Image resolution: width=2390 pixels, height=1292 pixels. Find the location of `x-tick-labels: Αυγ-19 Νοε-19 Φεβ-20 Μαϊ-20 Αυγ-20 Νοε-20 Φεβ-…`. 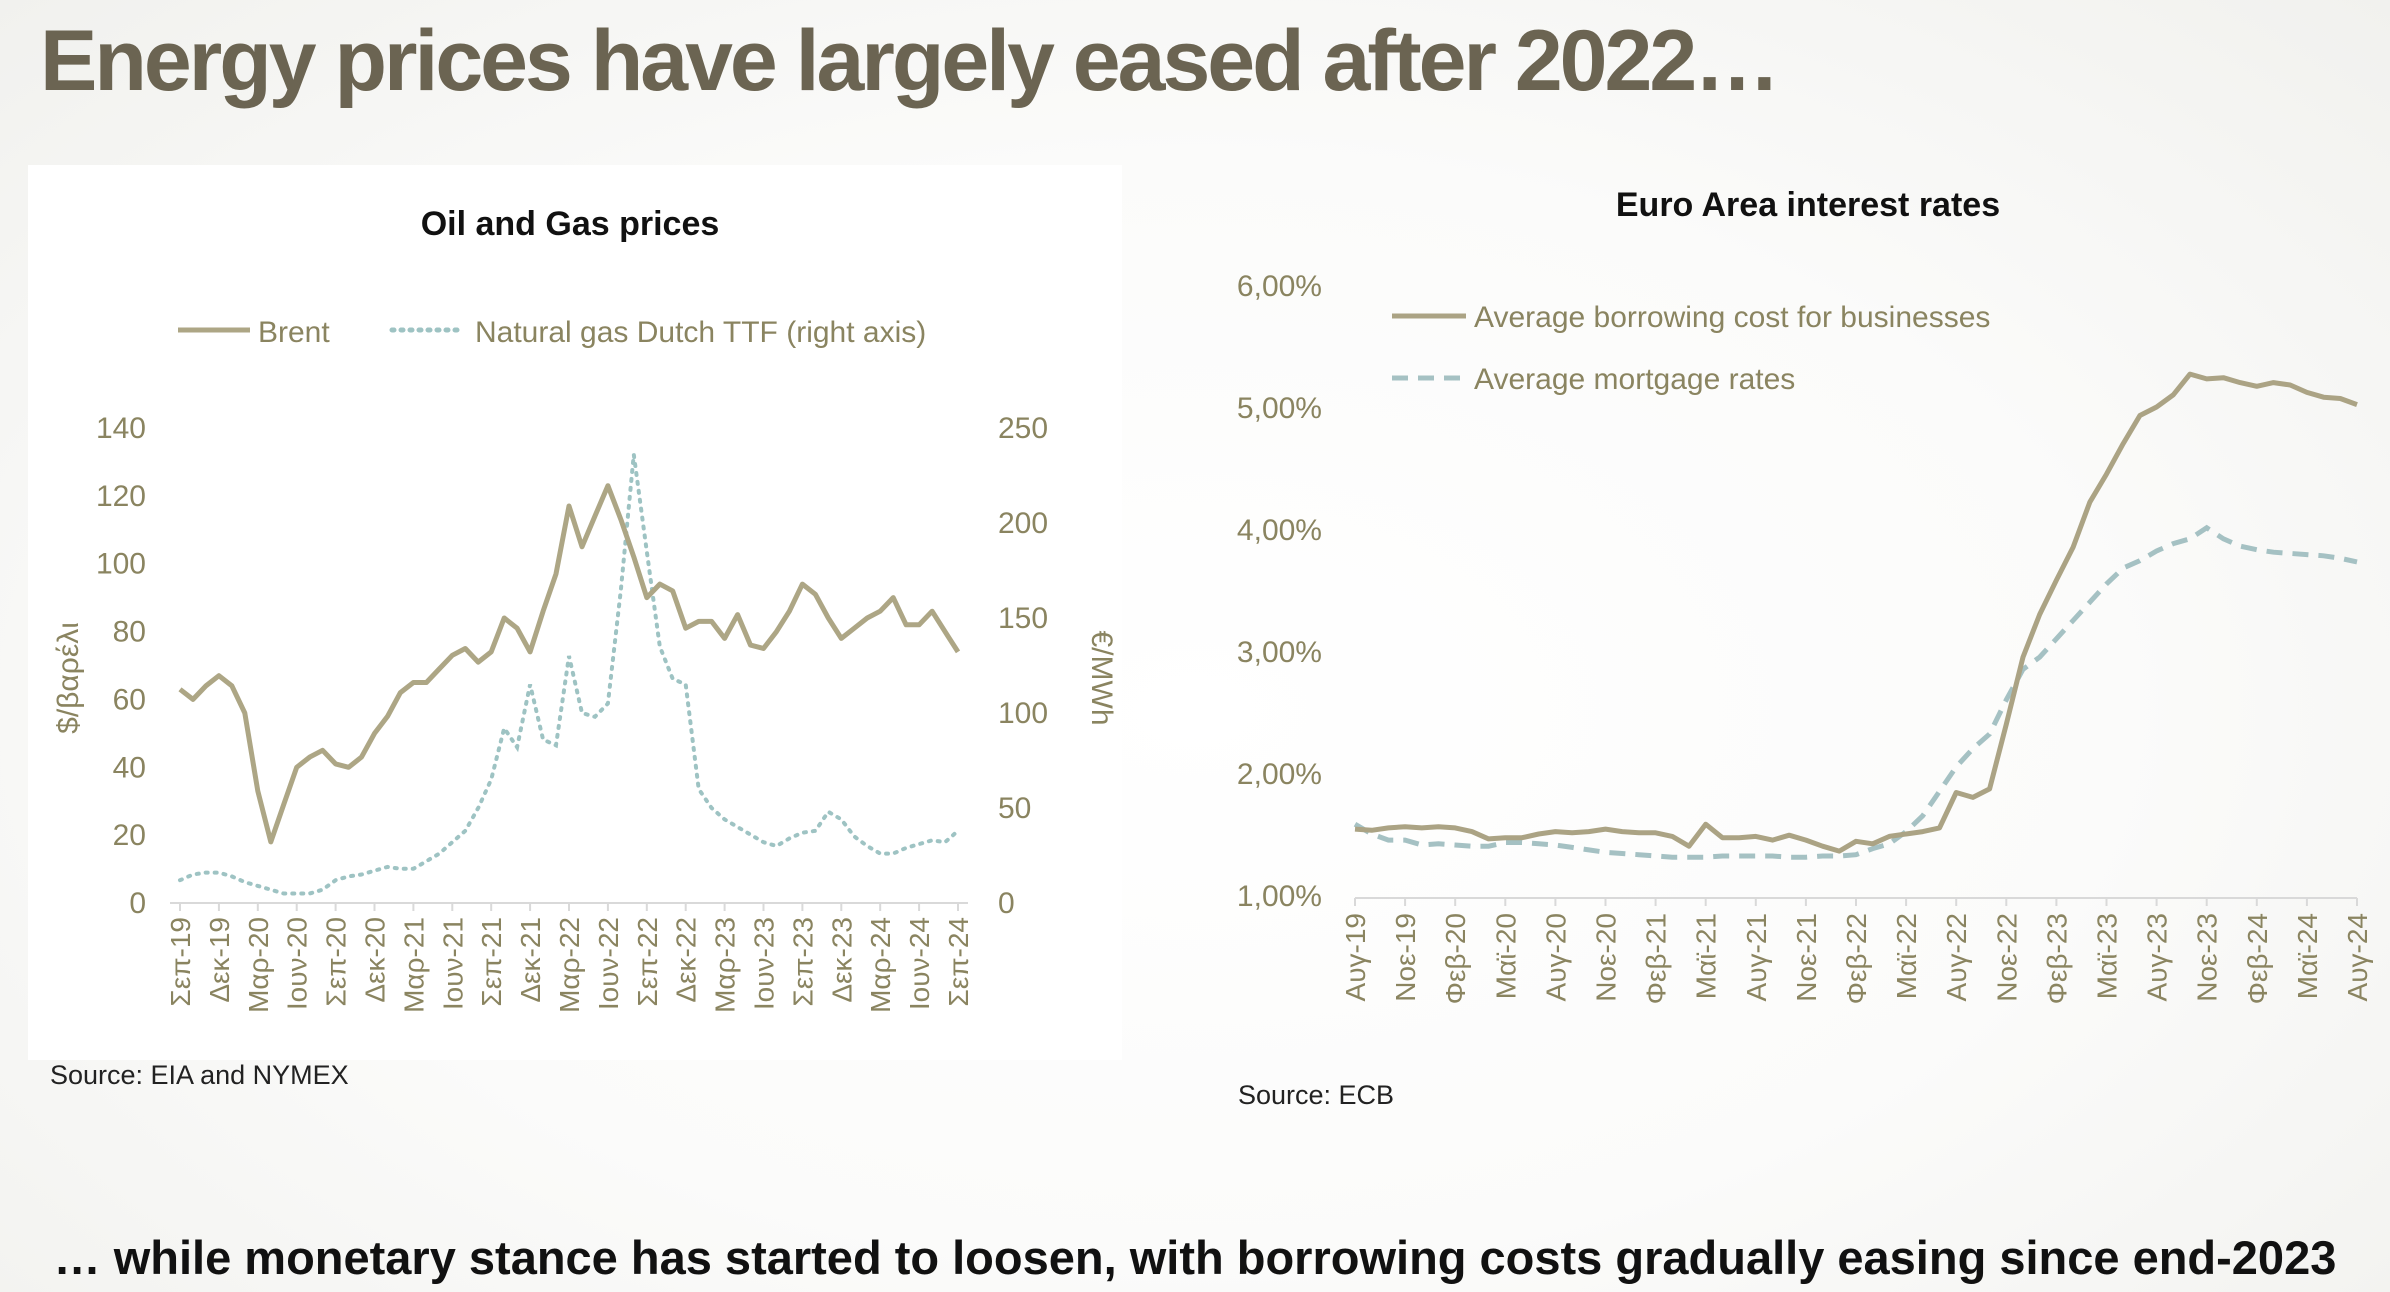

x-tick-labels: Αυγ-19 Νοε-19 Φεβ-20 Μαϊ-20 Αυγ-20 Νοε-20 Φεβ-… is located at coordinates (1856, 951).